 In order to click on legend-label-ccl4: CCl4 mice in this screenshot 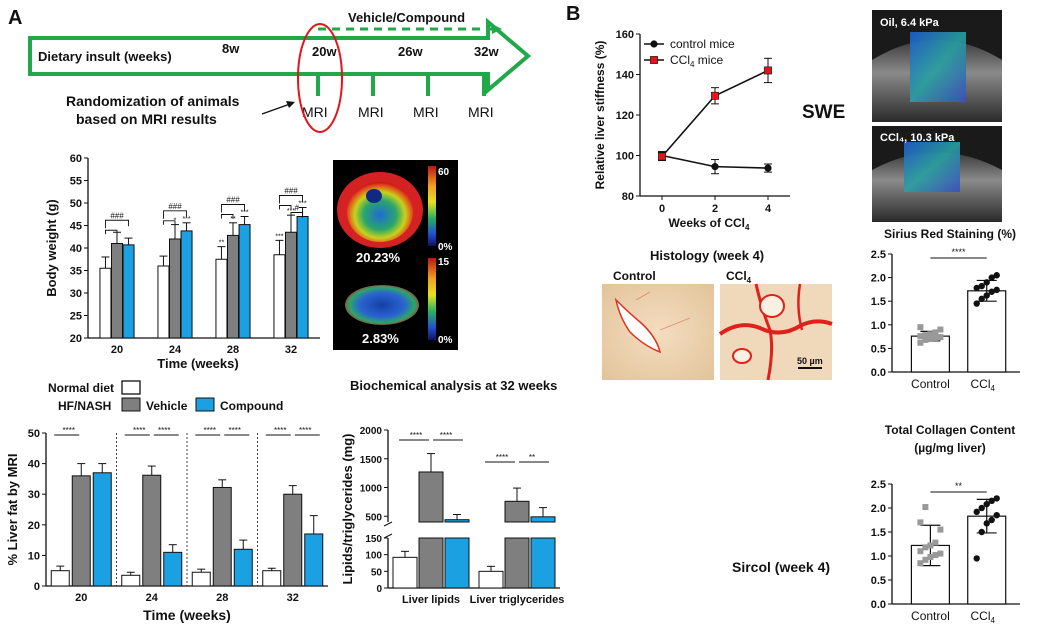, I will do `click(696, 61)`.